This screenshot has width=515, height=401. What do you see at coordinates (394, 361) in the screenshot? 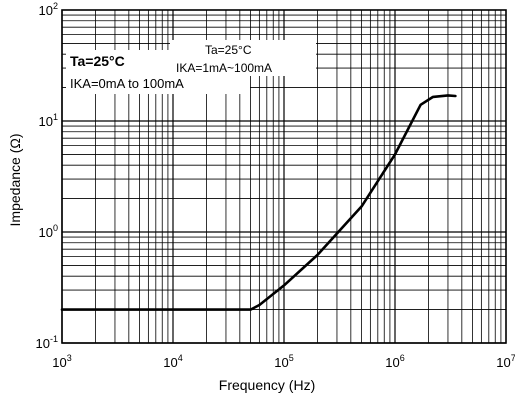
I see `x-tick-label: 10⁶` at bounding box center [394, 361].